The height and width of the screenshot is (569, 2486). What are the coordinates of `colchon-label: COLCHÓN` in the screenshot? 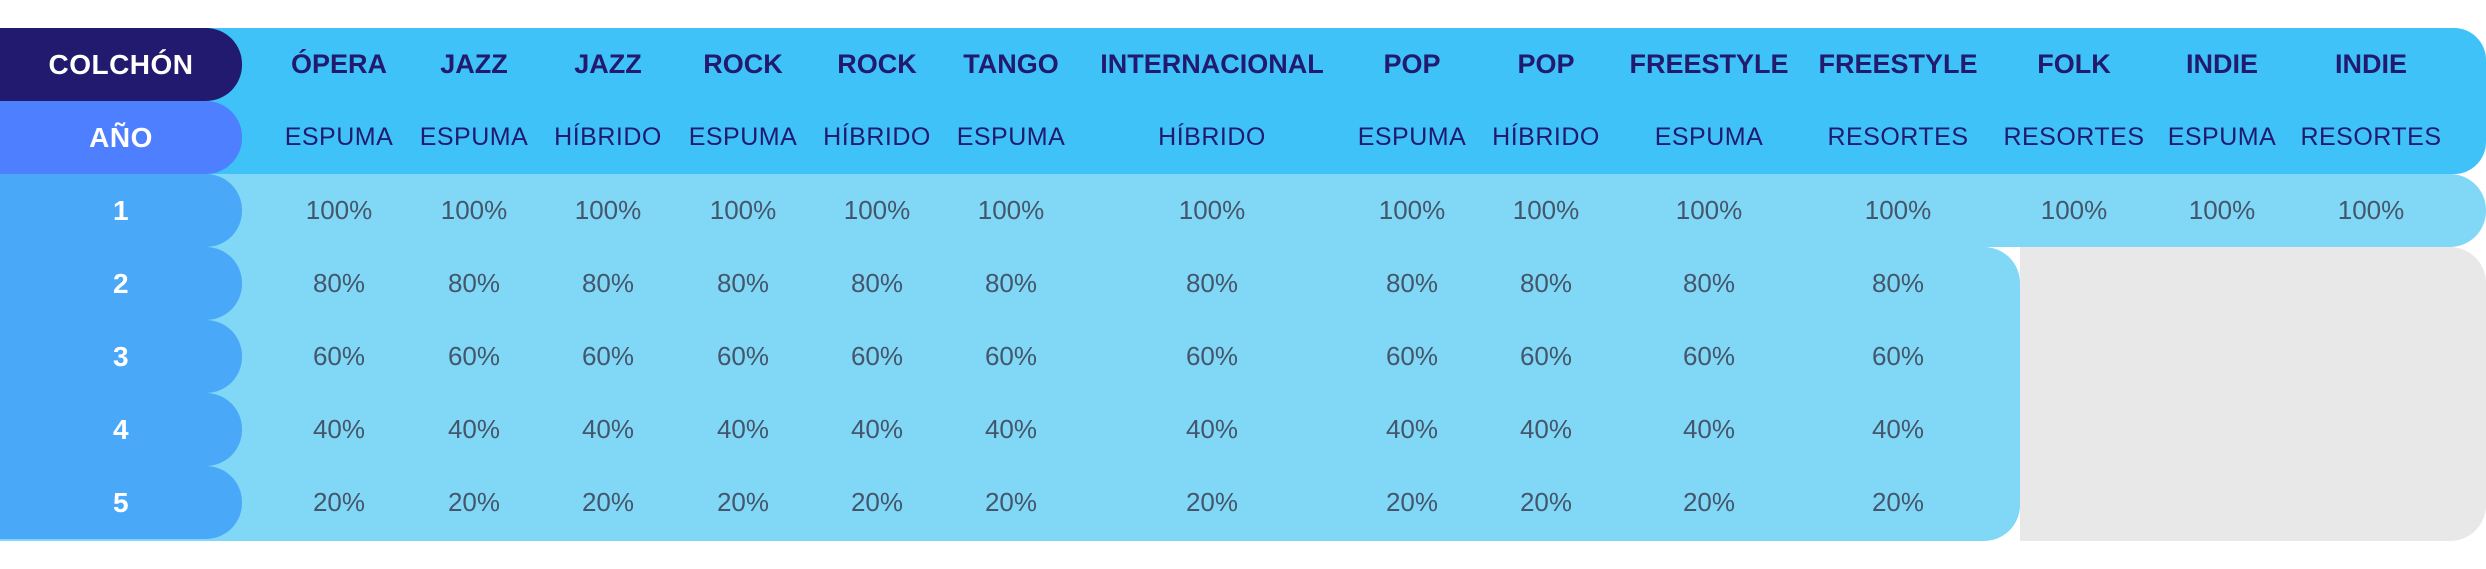 It's located at (121, 64).